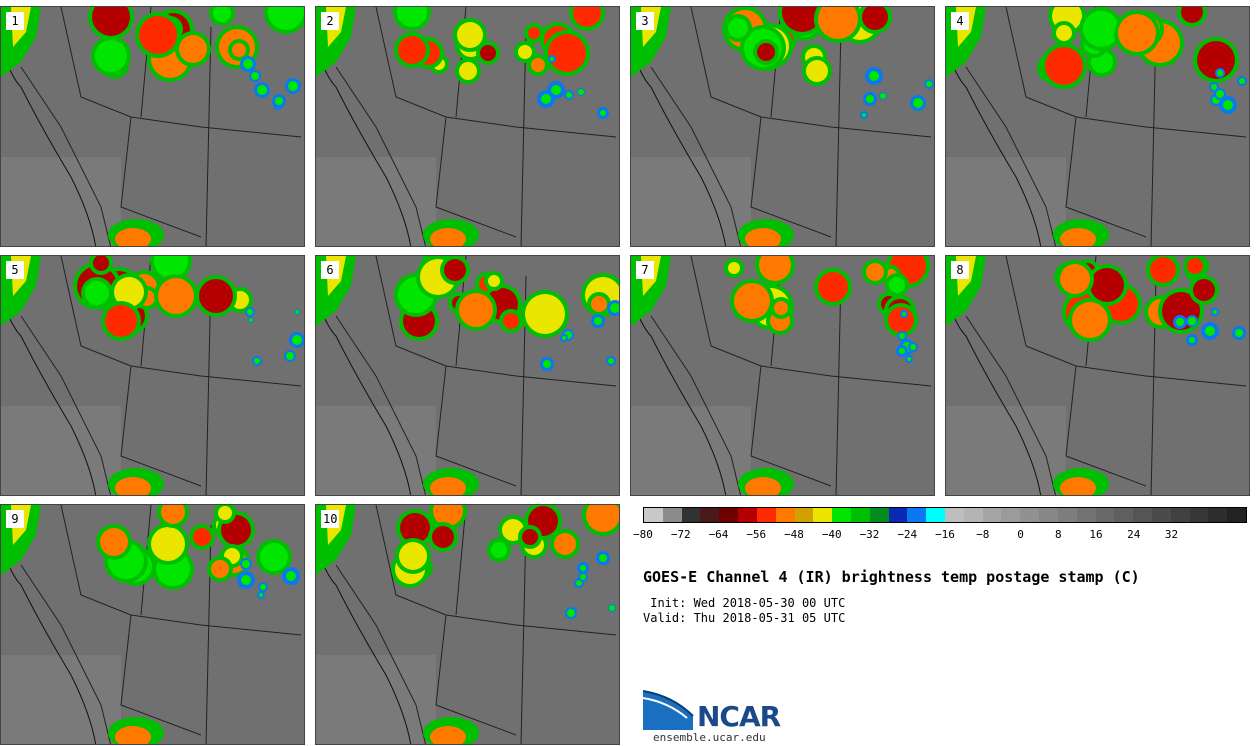 This screenshot has width=1260, height=746. Describe the element at coordinates (718, 534) in the screenshot. I see `colorbar-tick-label: −64` at that location.